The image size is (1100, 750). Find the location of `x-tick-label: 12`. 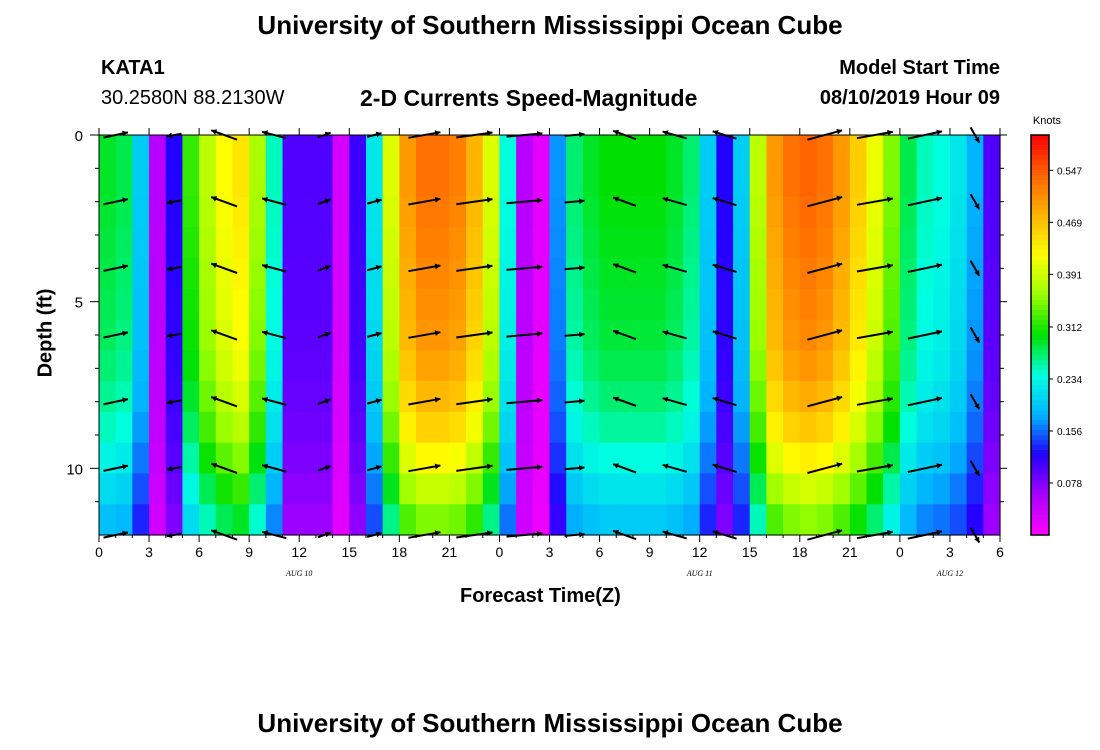

x-tick-label: 12 is located at coordinates (700, 552).